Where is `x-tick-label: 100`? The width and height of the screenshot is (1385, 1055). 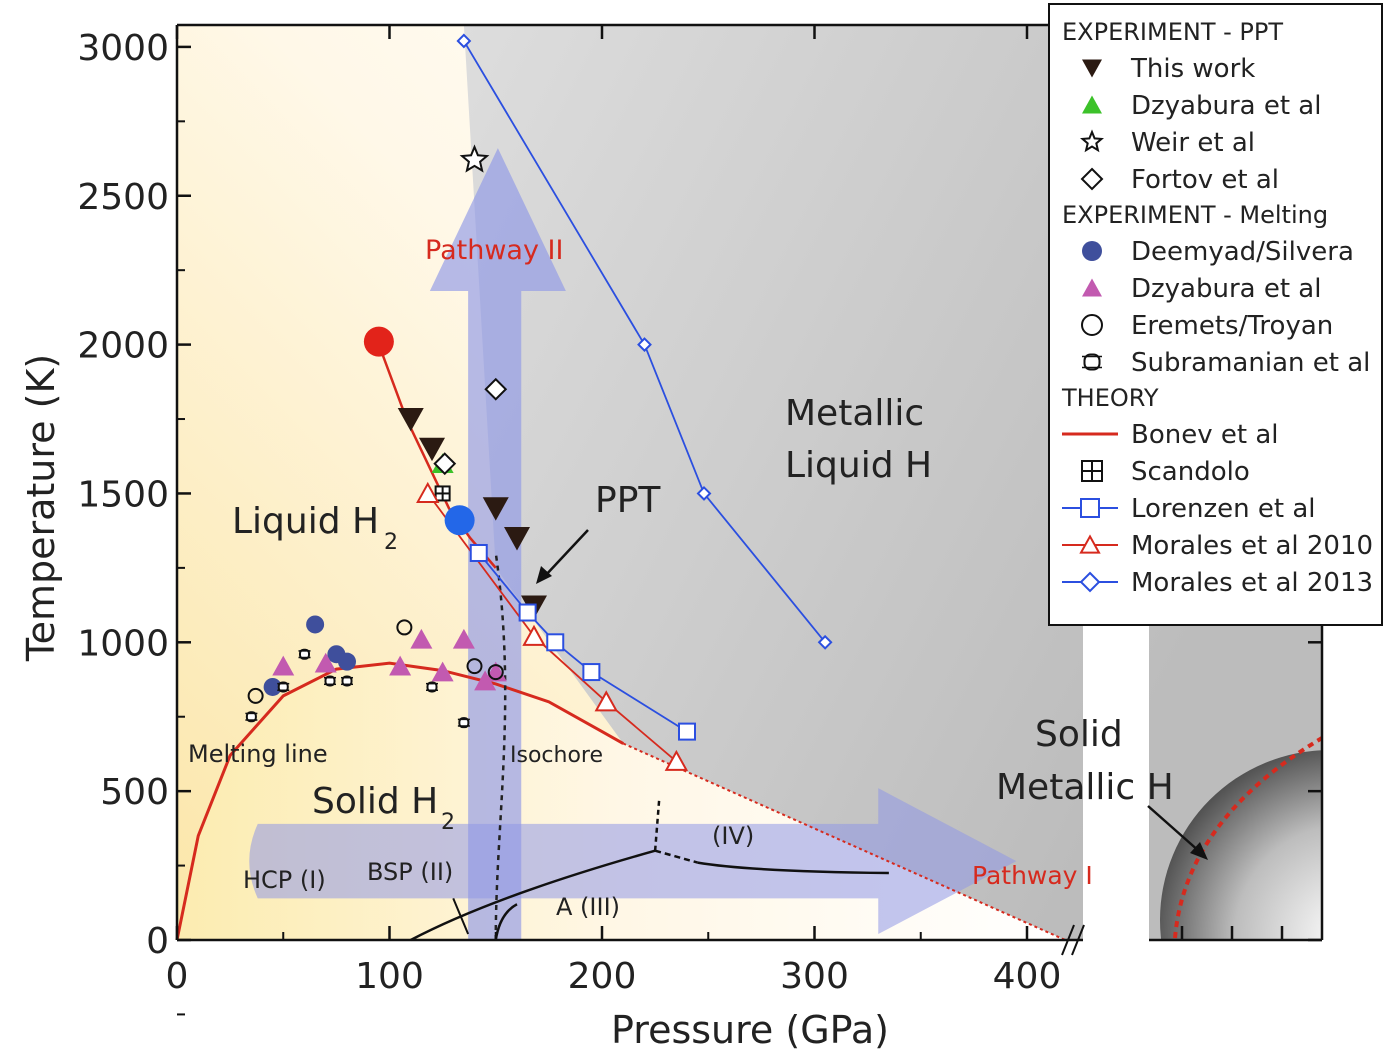 x-tick-label: 100 is located at coordinates (389, 976).